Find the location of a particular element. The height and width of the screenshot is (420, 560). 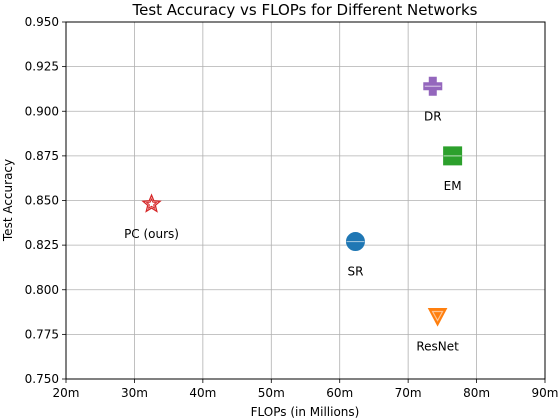

point-resnet: ResNet is located at coordinates (437, 331).